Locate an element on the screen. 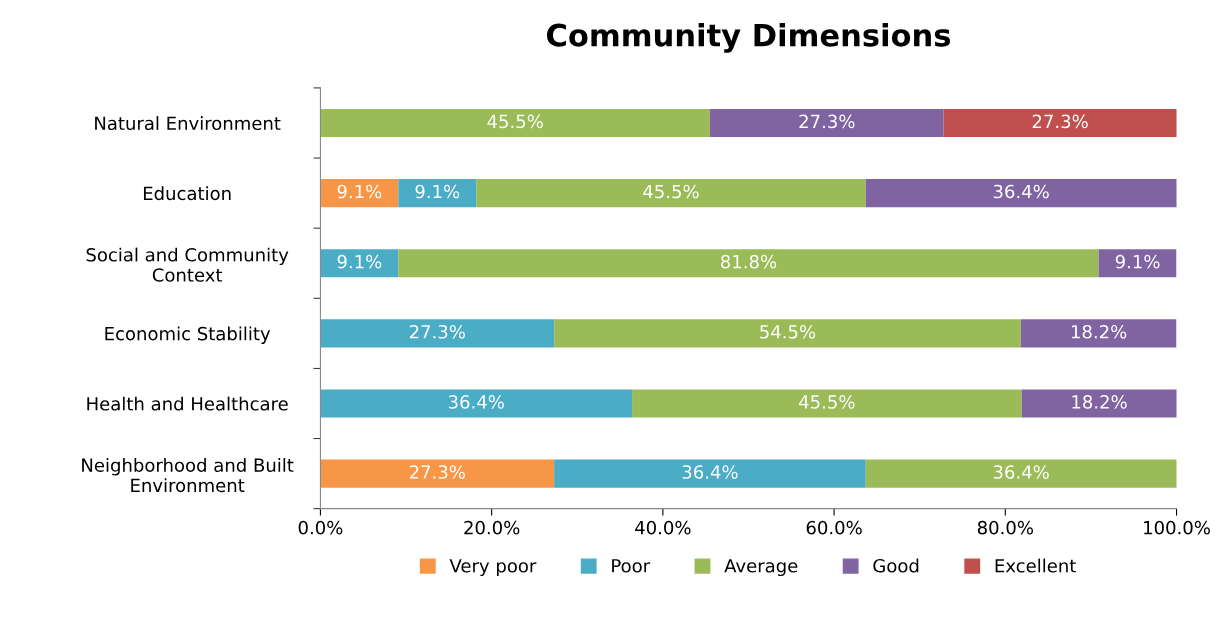  y-tick-label: Economic Stability is located at coordinates (188, 335).